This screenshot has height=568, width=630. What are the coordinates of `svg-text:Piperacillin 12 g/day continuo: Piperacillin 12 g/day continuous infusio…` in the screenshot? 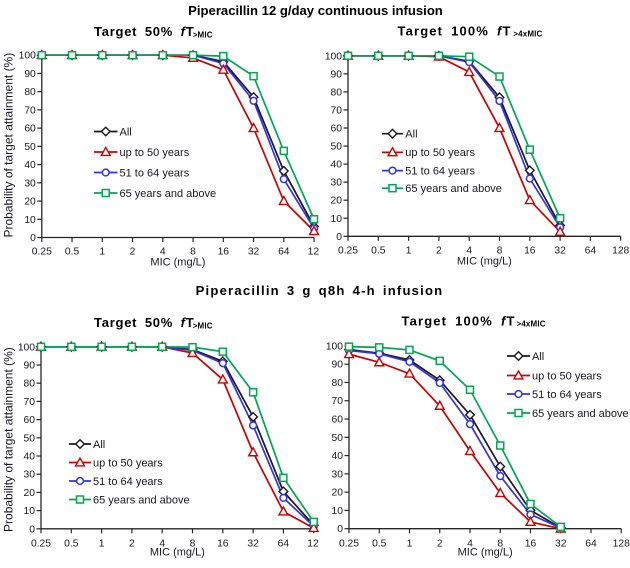 It's located at (315, 10).